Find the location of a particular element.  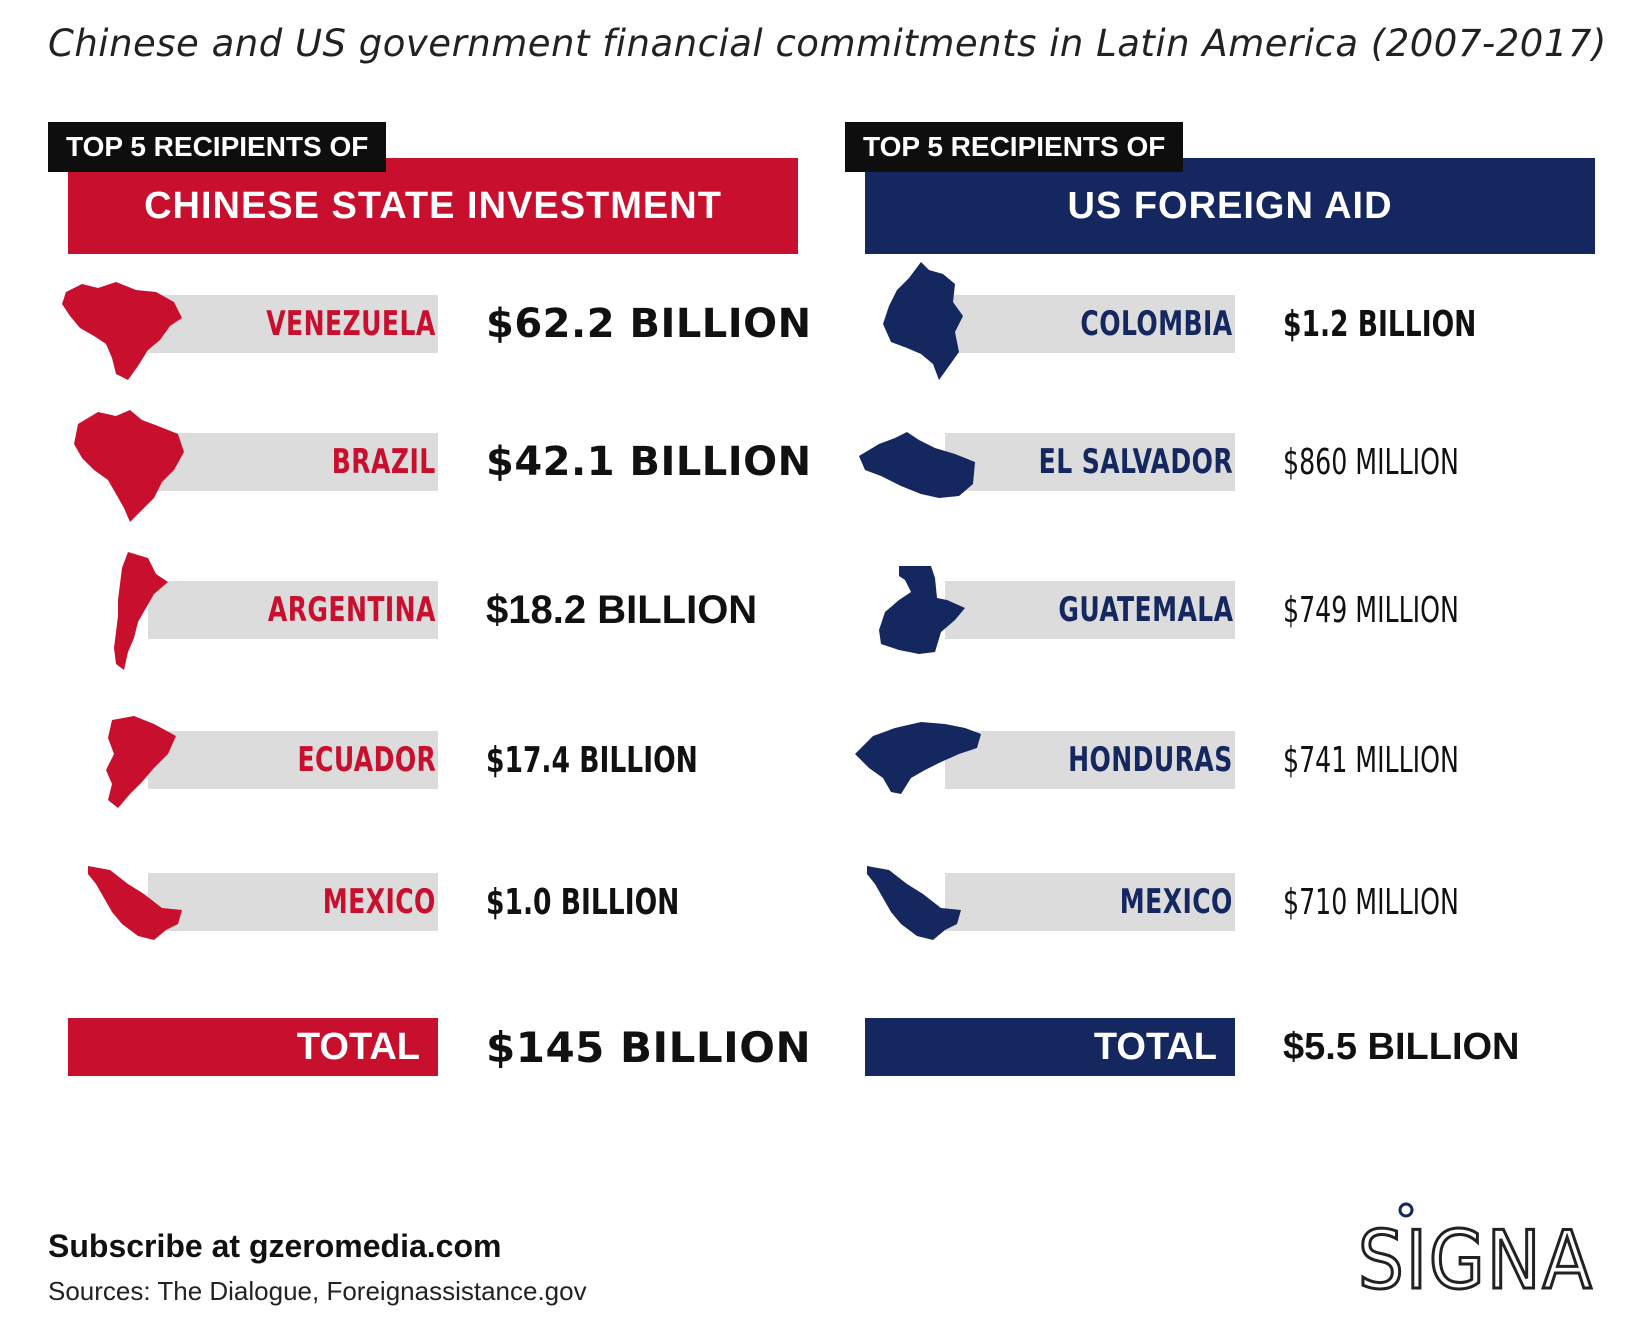

table-row: MEXICO $1.0 BILLION is located at coordinates (428, 902).